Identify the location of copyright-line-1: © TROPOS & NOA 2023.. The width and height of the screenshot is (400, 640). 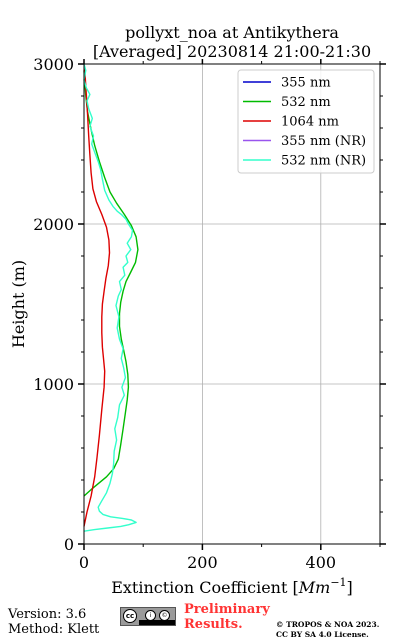
(328, 624).